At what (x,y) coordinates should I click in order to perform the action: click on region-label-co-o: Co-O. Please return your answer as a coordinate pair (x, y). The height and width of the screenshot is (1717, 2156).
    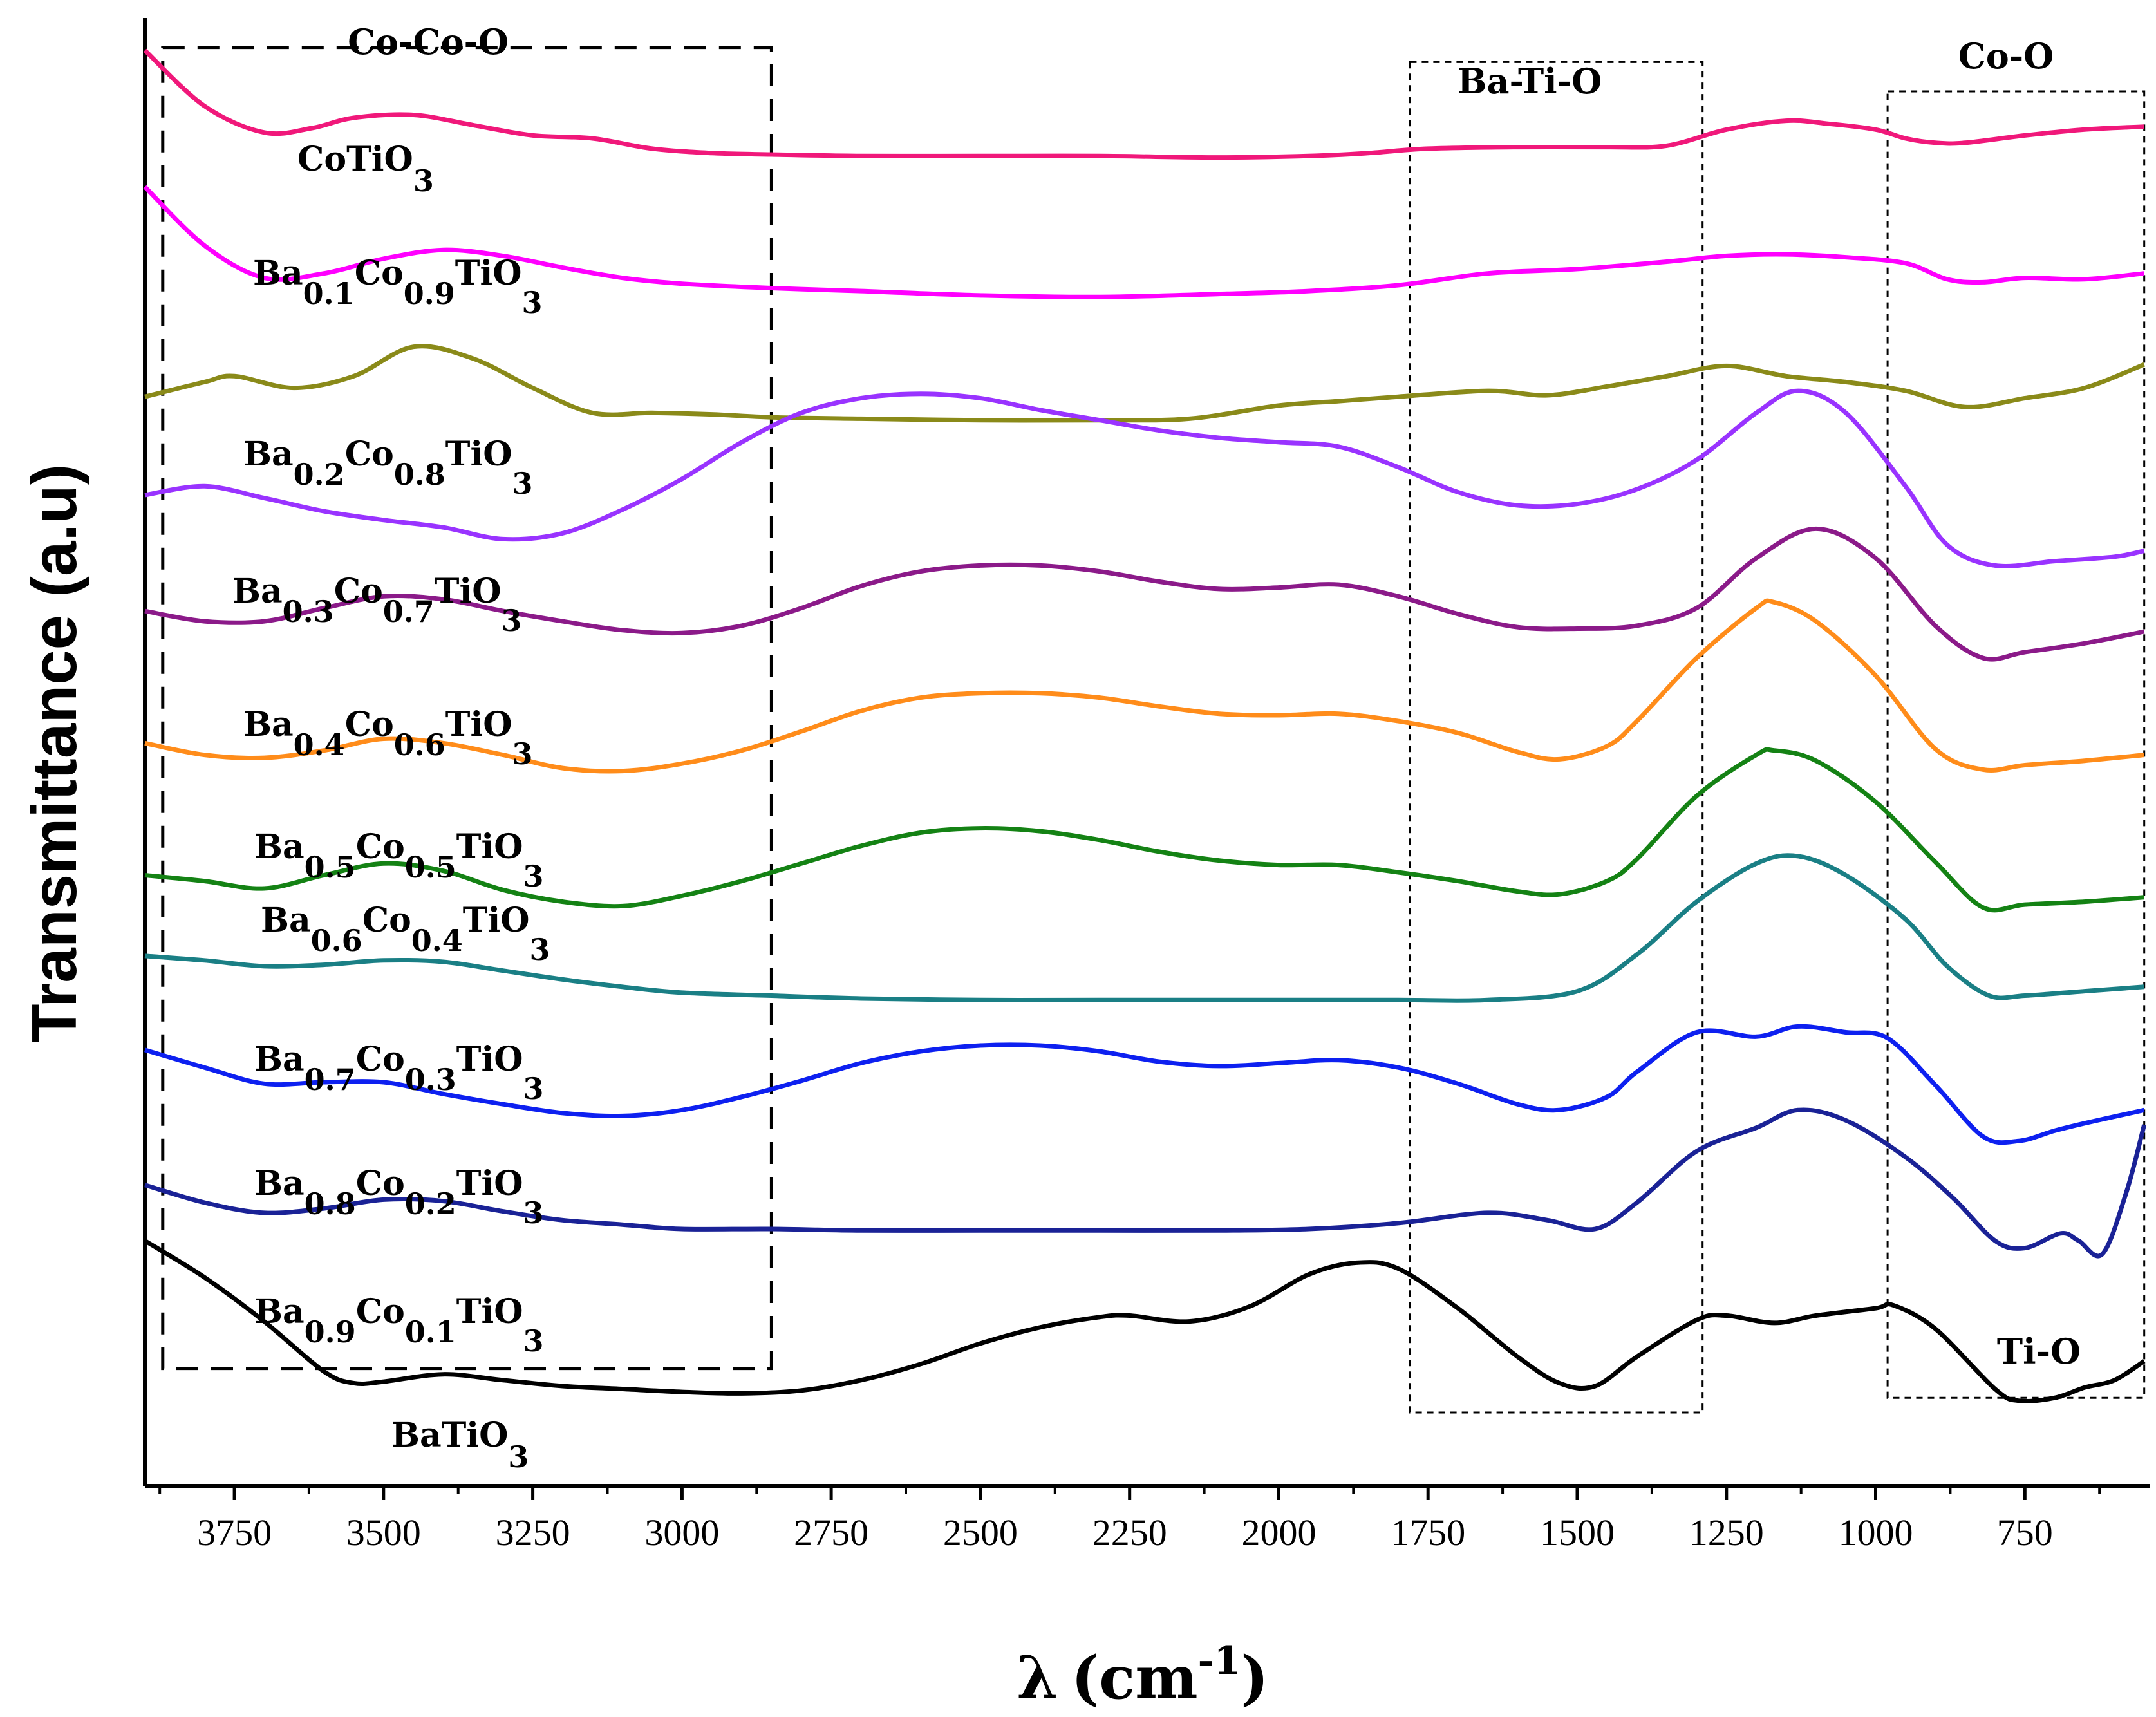
    Looking at the image, I should click on (2006, 56).